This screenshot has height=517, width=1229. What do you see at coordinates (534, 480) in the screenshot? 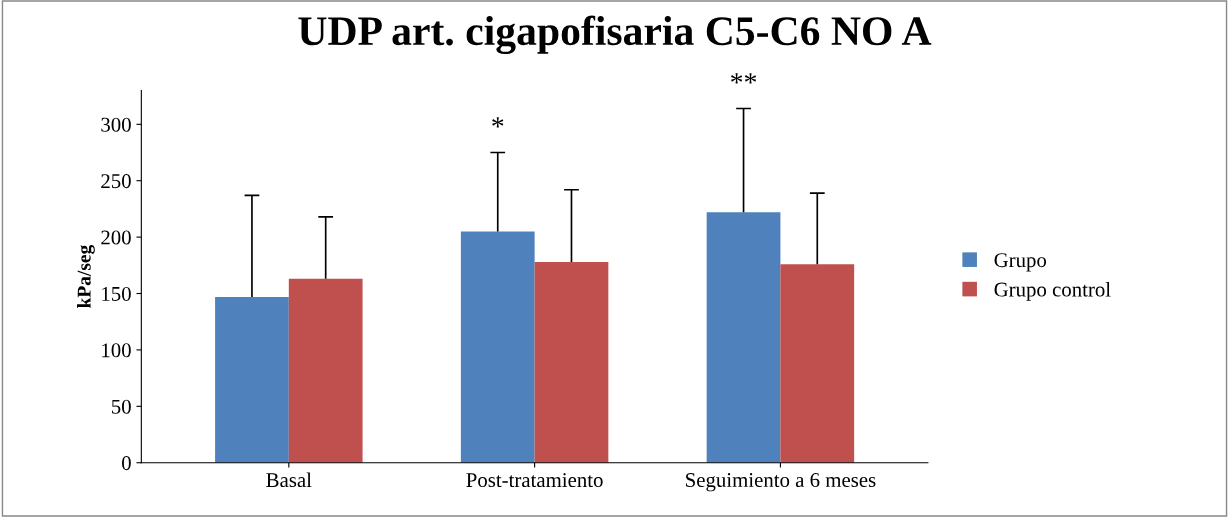
I see `x-tick-label: Post-tratamiento` at bounding box center [534, 480].